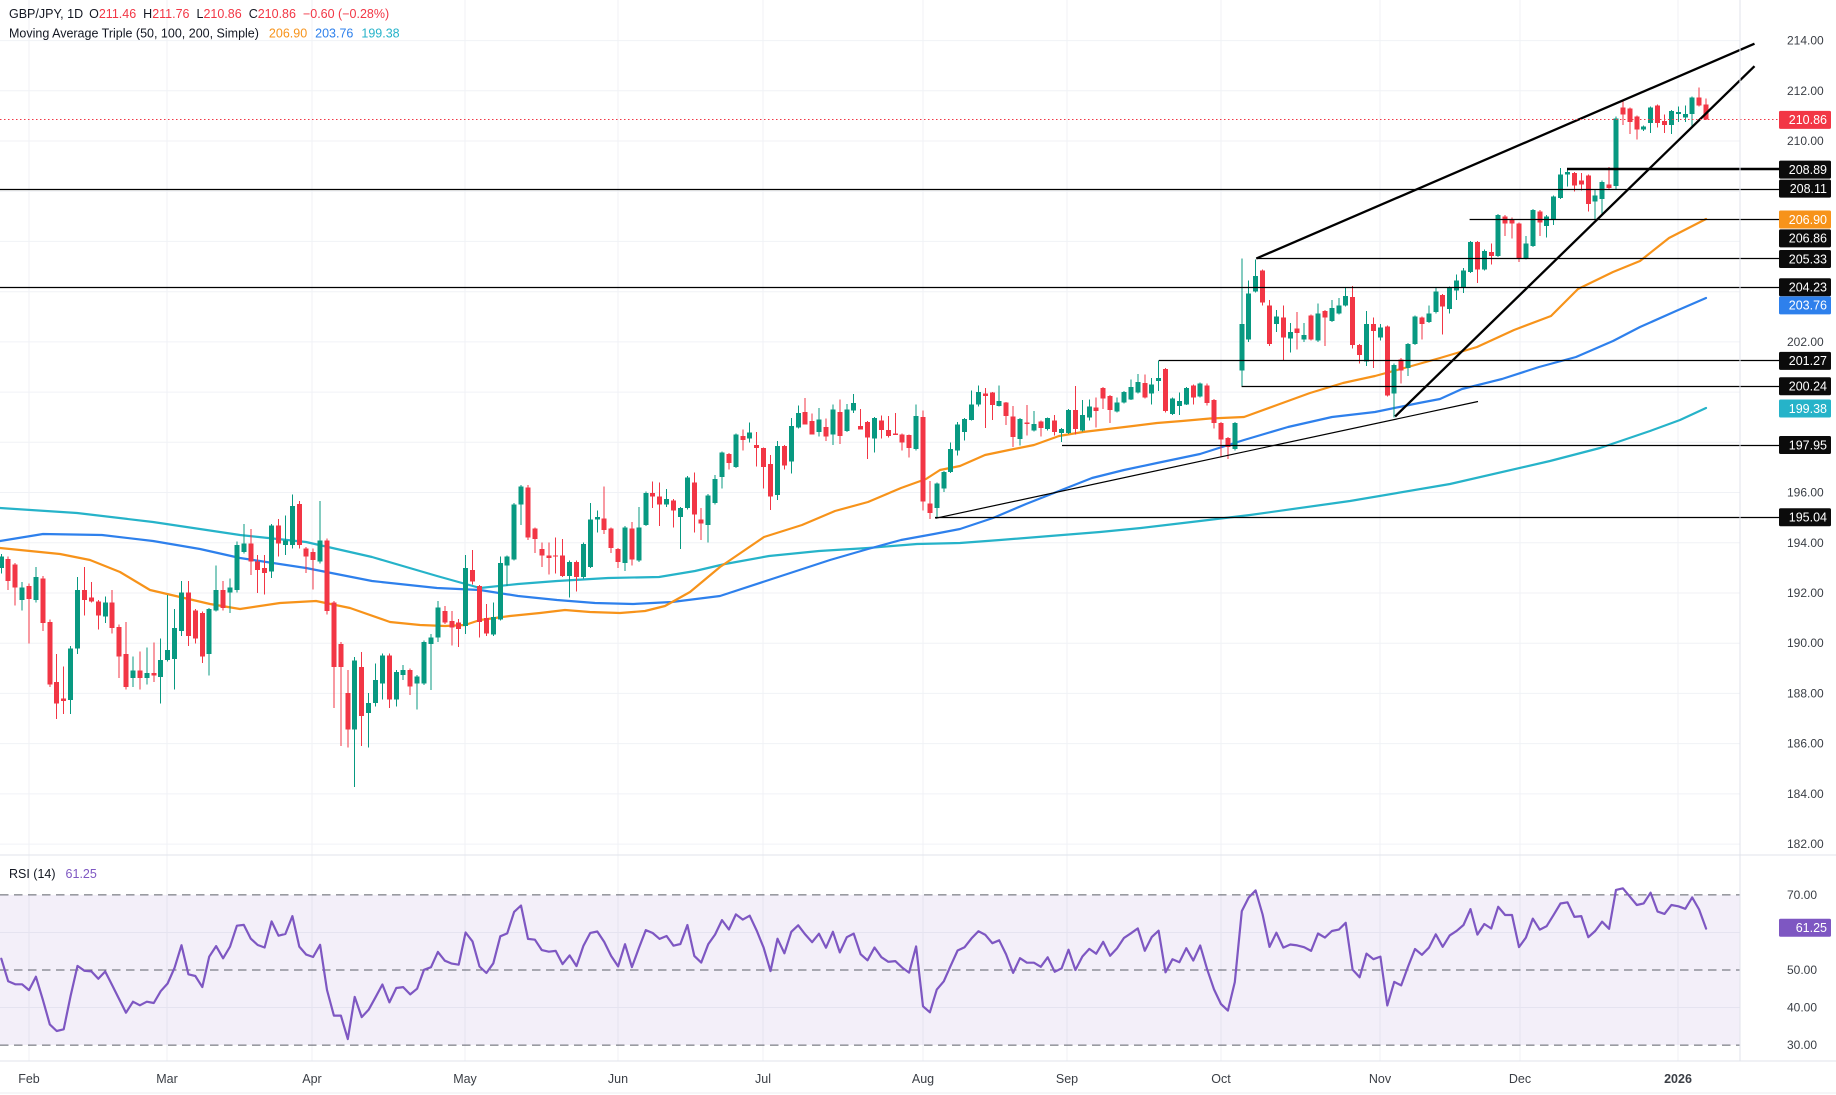 This screenshot has height=1095, width=1836. What do you see at coordinates (1805, 141) in the screenshot?
I see `svg-text: 210.00` at bounding box center [1805, 141].